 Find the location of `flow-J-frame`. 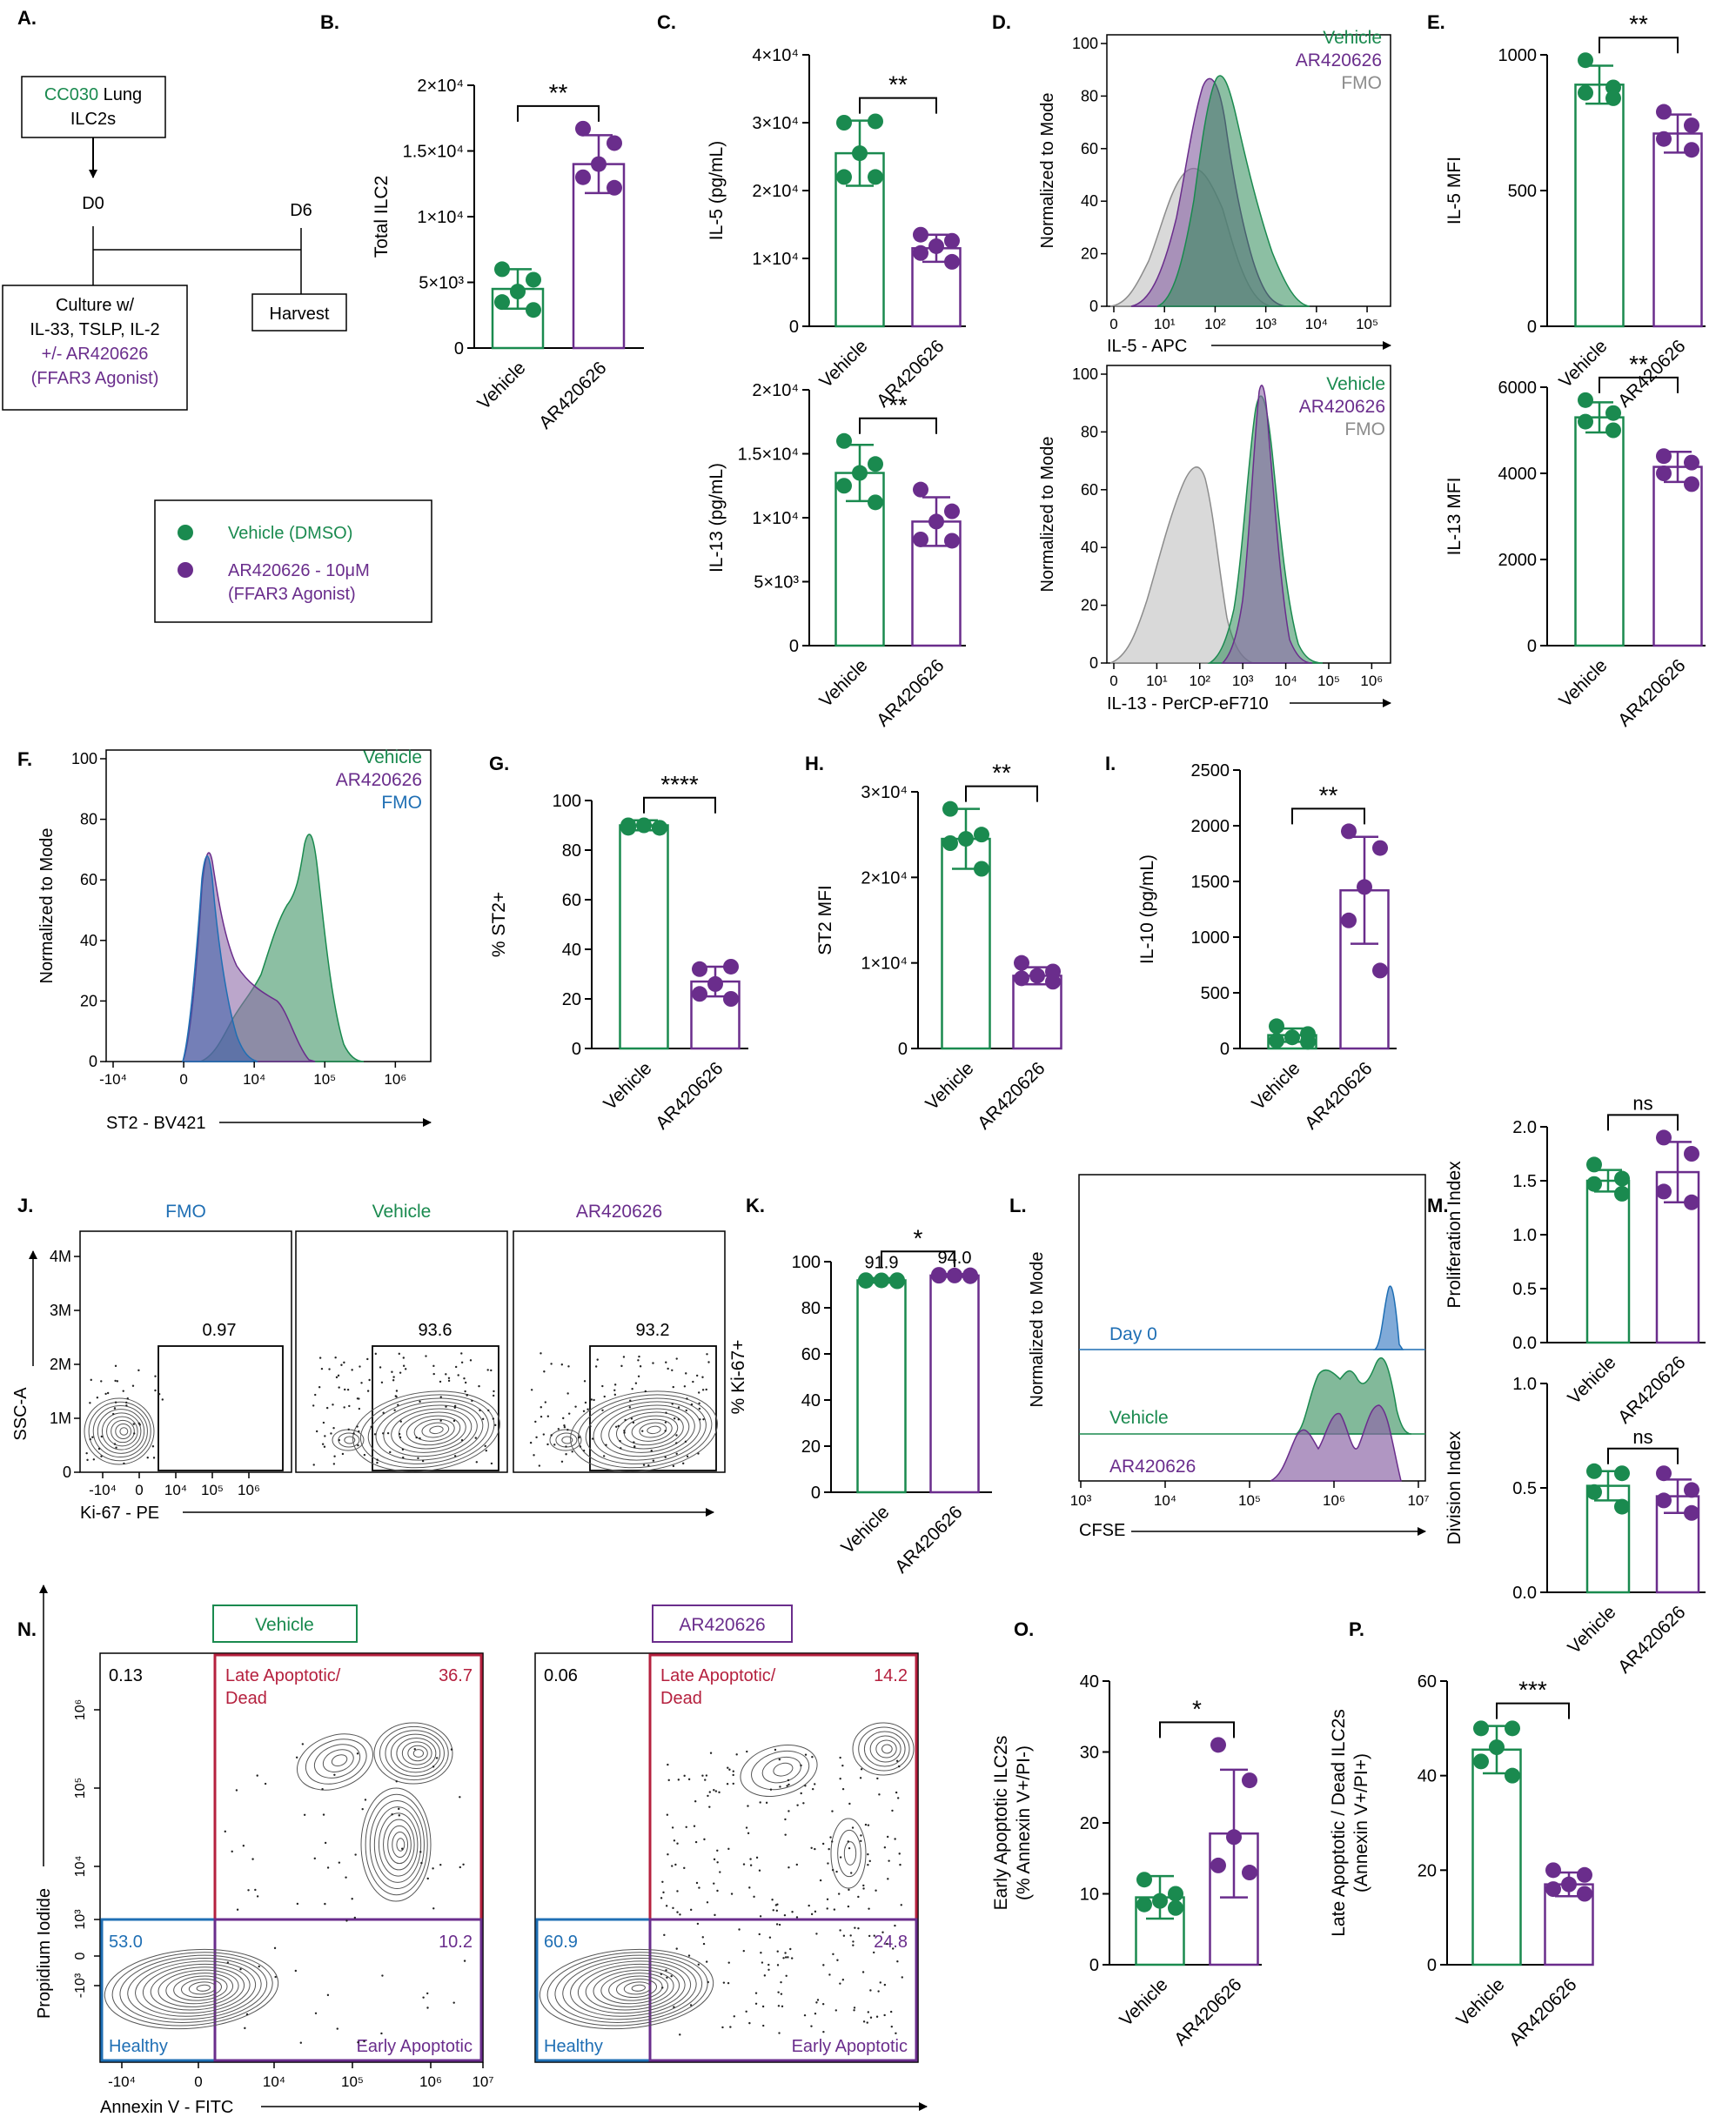

flow-J-frame is located at coordinates (185, 1351).